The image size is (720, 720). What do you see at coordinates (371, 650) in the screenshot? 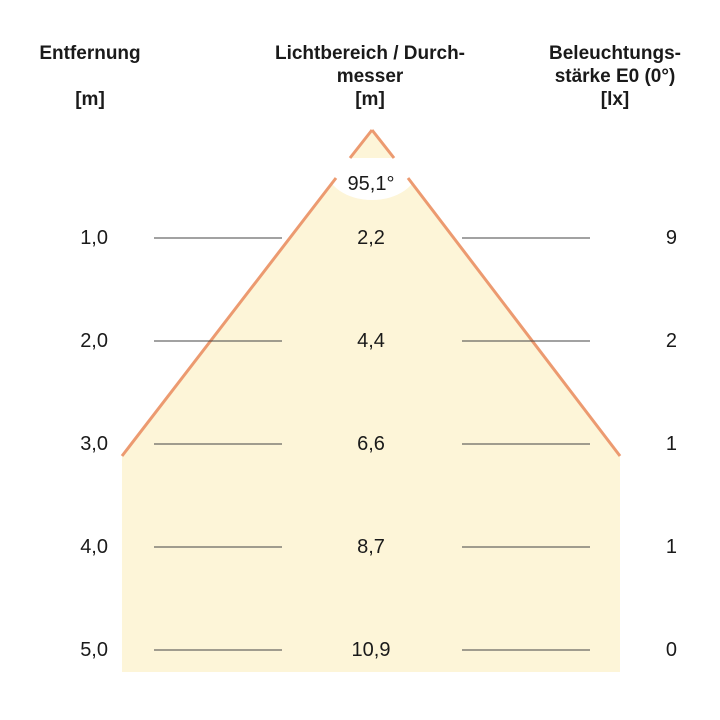
I see `diameter-value: 10,9` at bounding box center [371, 650].